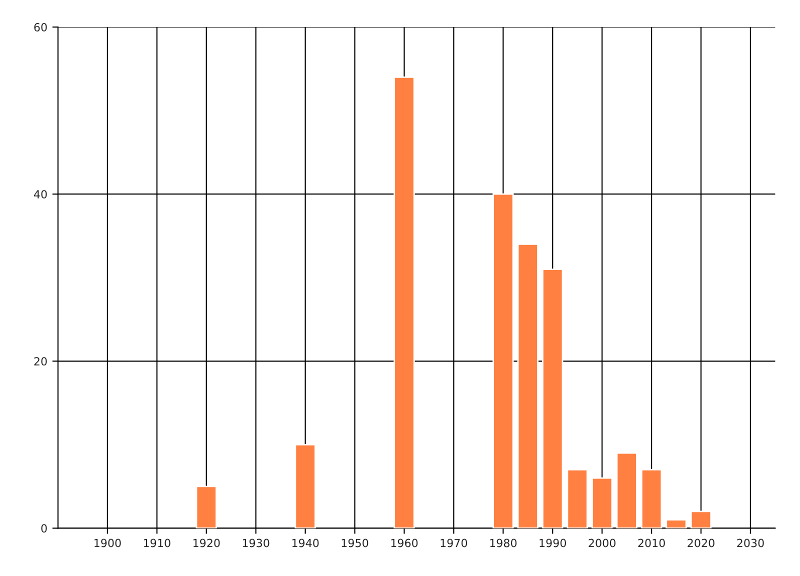 This screenshot has width=800, height=576. What do you see at coordinates (651, 543) in the screenshot?
I see `x-tick-label: 2010` at bounding box center [651, 543].